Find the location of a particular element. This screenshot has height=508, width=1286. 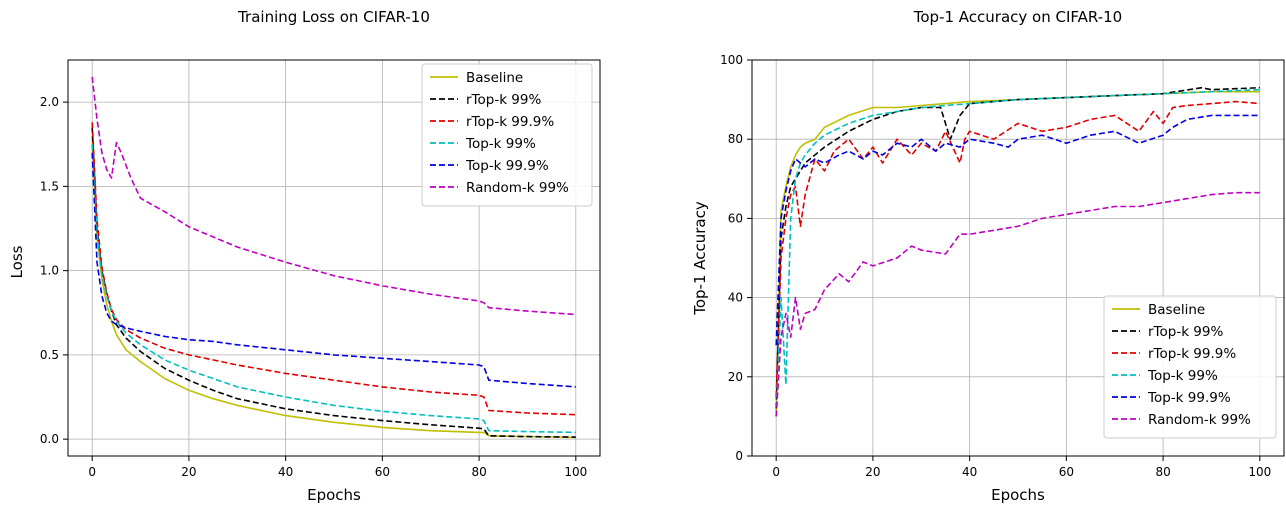

accuracy-y-tick-label: 0 is located at coordinates (739, 456).